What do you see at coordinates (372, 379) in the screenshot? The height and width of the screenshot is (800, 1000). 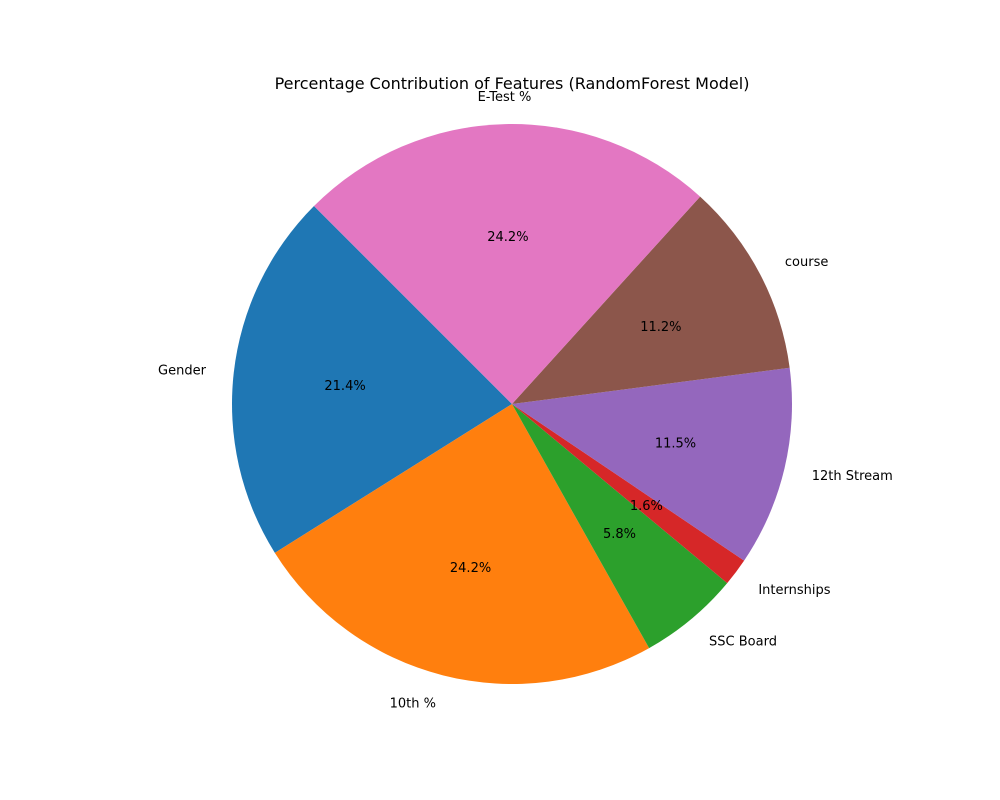 I see `pie-slice-gender` at bounding box center [372, 379].